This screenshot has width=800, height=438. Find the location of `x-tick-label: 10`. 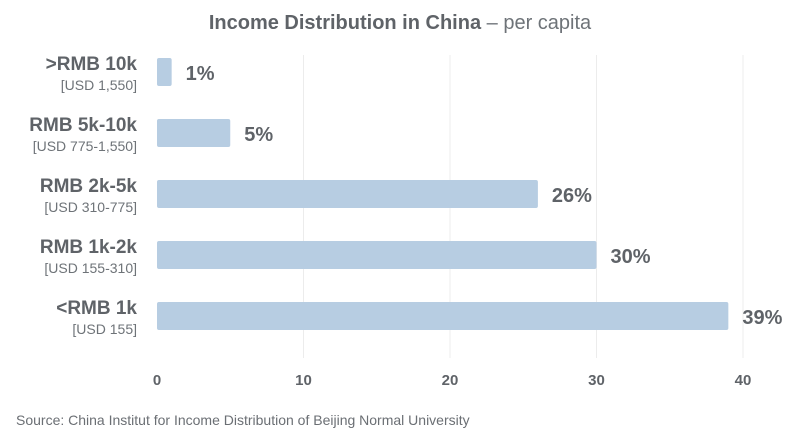

x-tick-label: 10 is located at coordinates (303, 380).